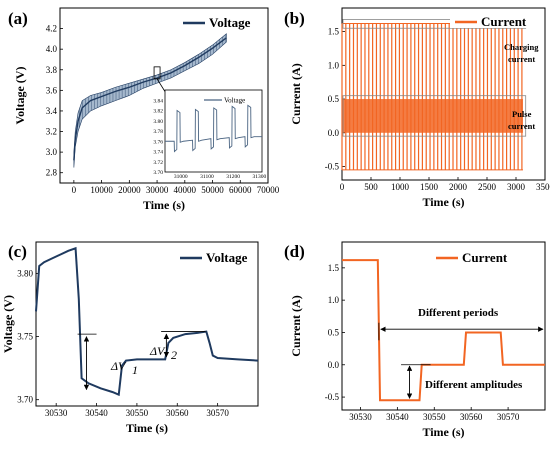 The width and height of the screenshot is (550, 450). Describe the element at coordinates (118, 366) in the screenshot. I see `delta-v1-label: ΔV` at that location.